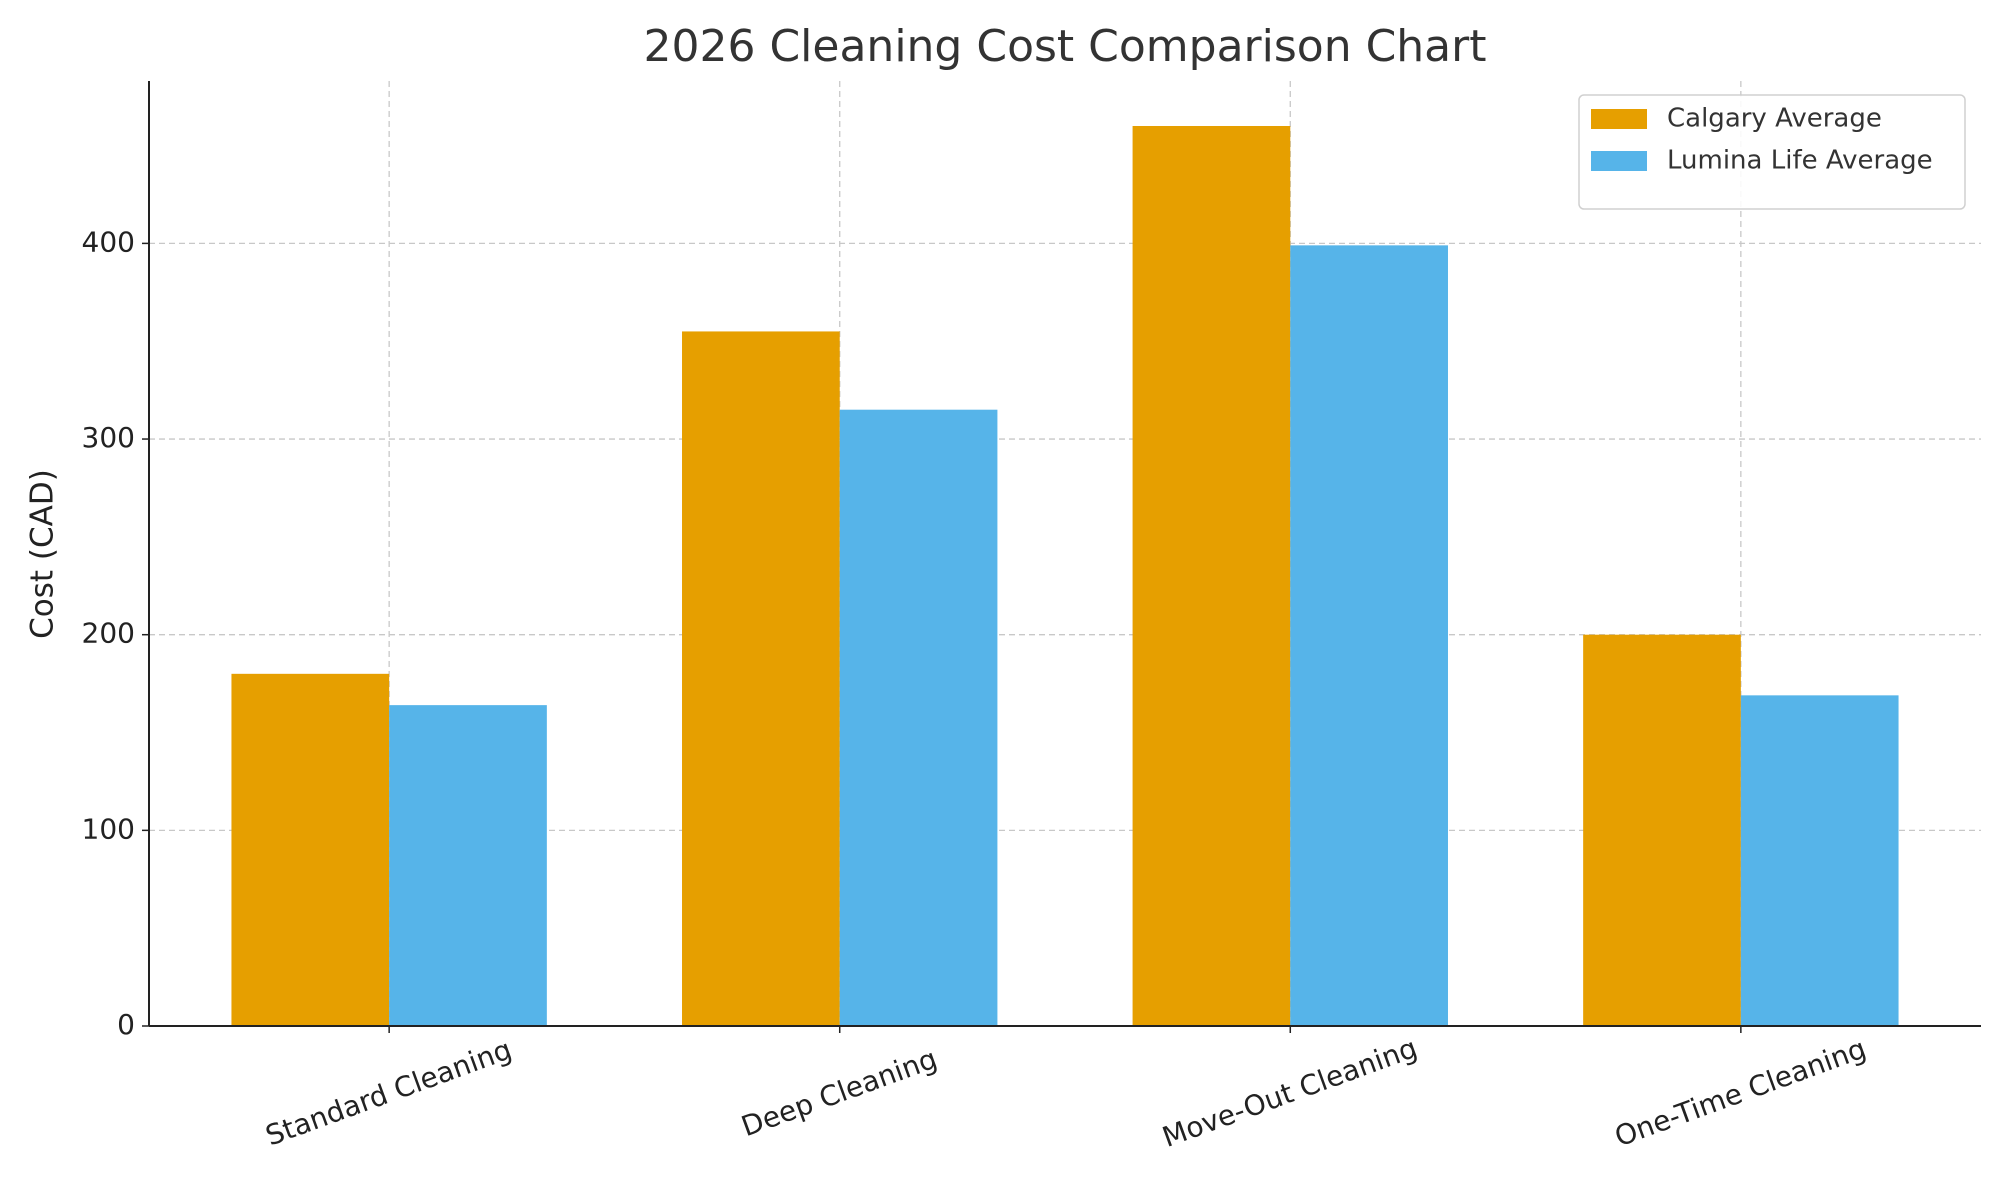 This screenshot has width=2000, height=1200. I want to click on y-tick-label: 400, so click(108, 241).